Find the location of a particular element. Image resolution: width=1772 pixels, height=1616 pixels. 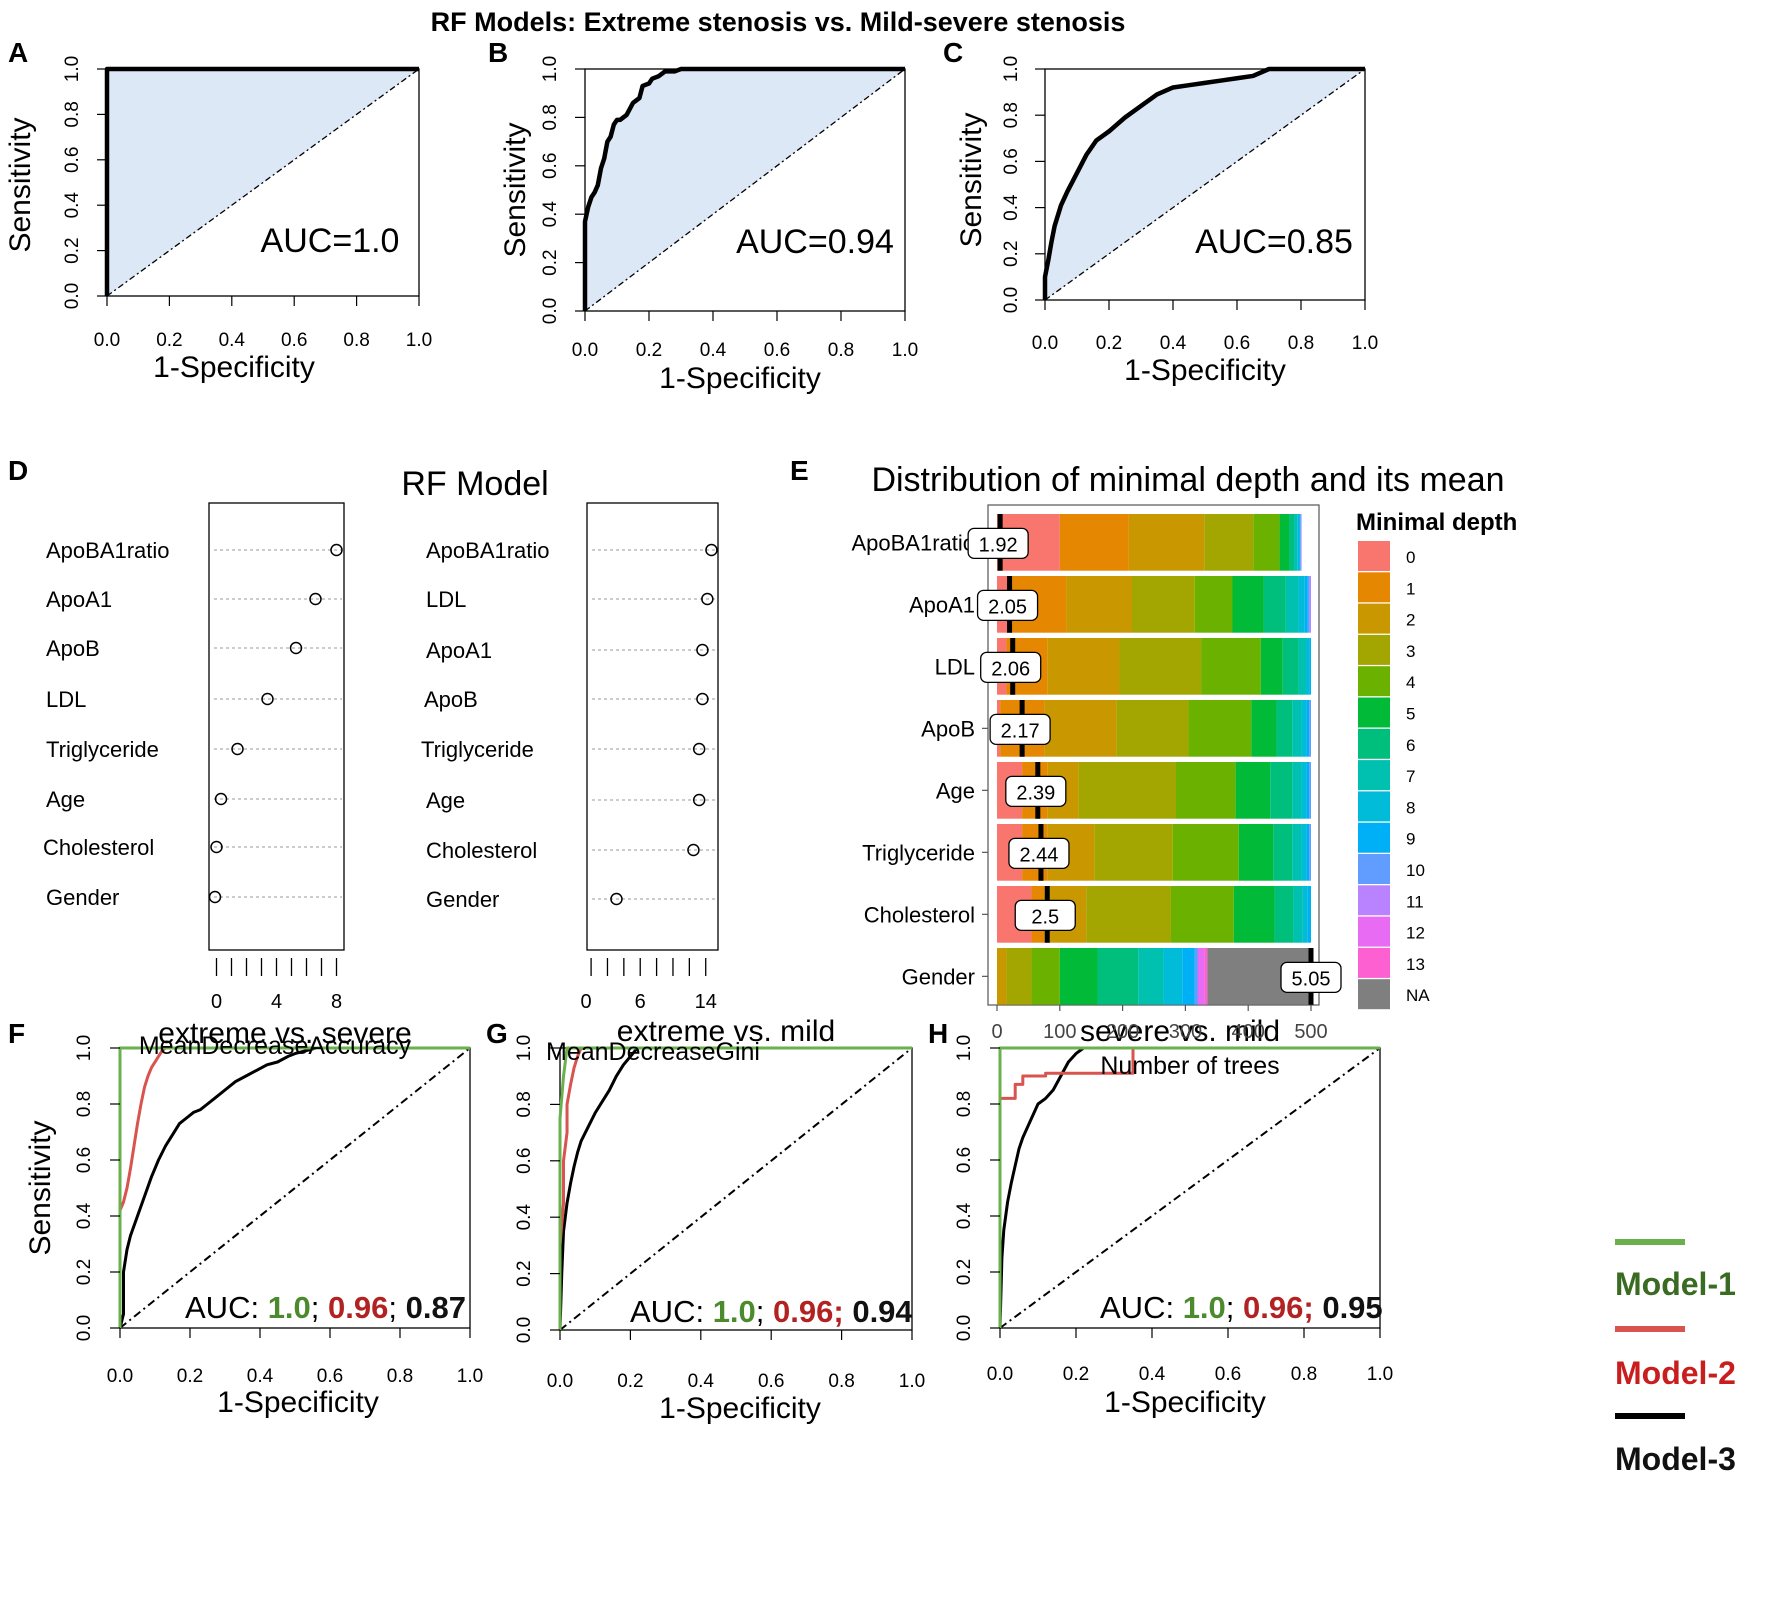

x-axis-title-A: 1-Specificity is located at coordinates (234, 367).